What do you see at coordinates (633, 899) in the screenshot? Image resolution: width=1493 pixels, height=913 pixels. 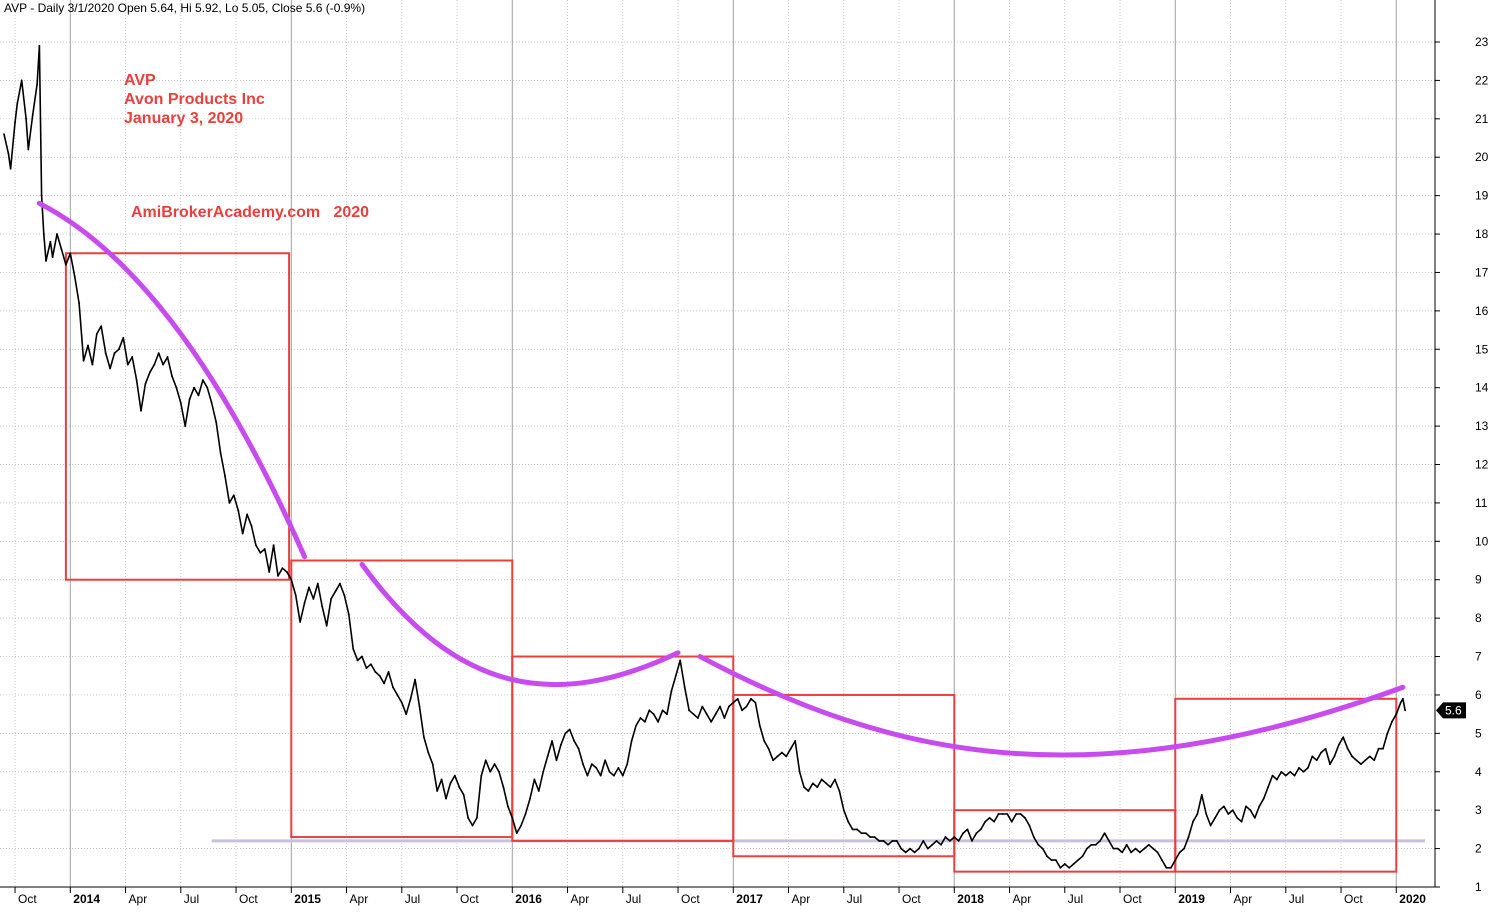 I see `x-tick-label: Jul` at bounding box center [633, 899].